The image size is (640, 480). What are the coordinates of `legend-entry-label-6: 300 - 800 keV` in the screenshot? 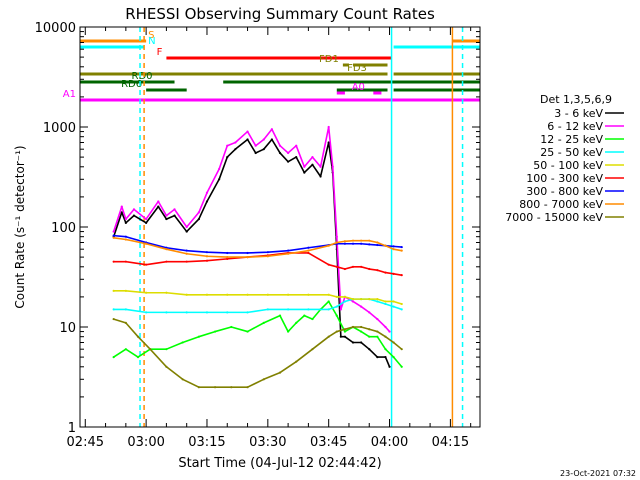 It's located at (564, 191).